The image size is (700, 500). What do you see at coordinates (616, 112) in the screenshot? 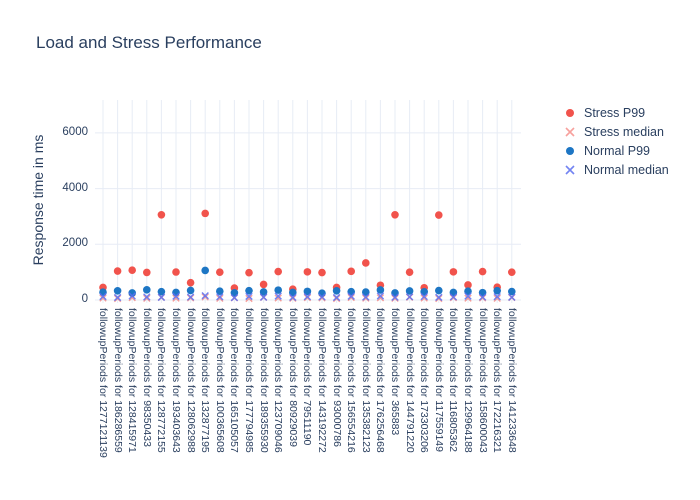
I see `legend-item-stress-p99: Stress P99` at bounding box center [616, 112].